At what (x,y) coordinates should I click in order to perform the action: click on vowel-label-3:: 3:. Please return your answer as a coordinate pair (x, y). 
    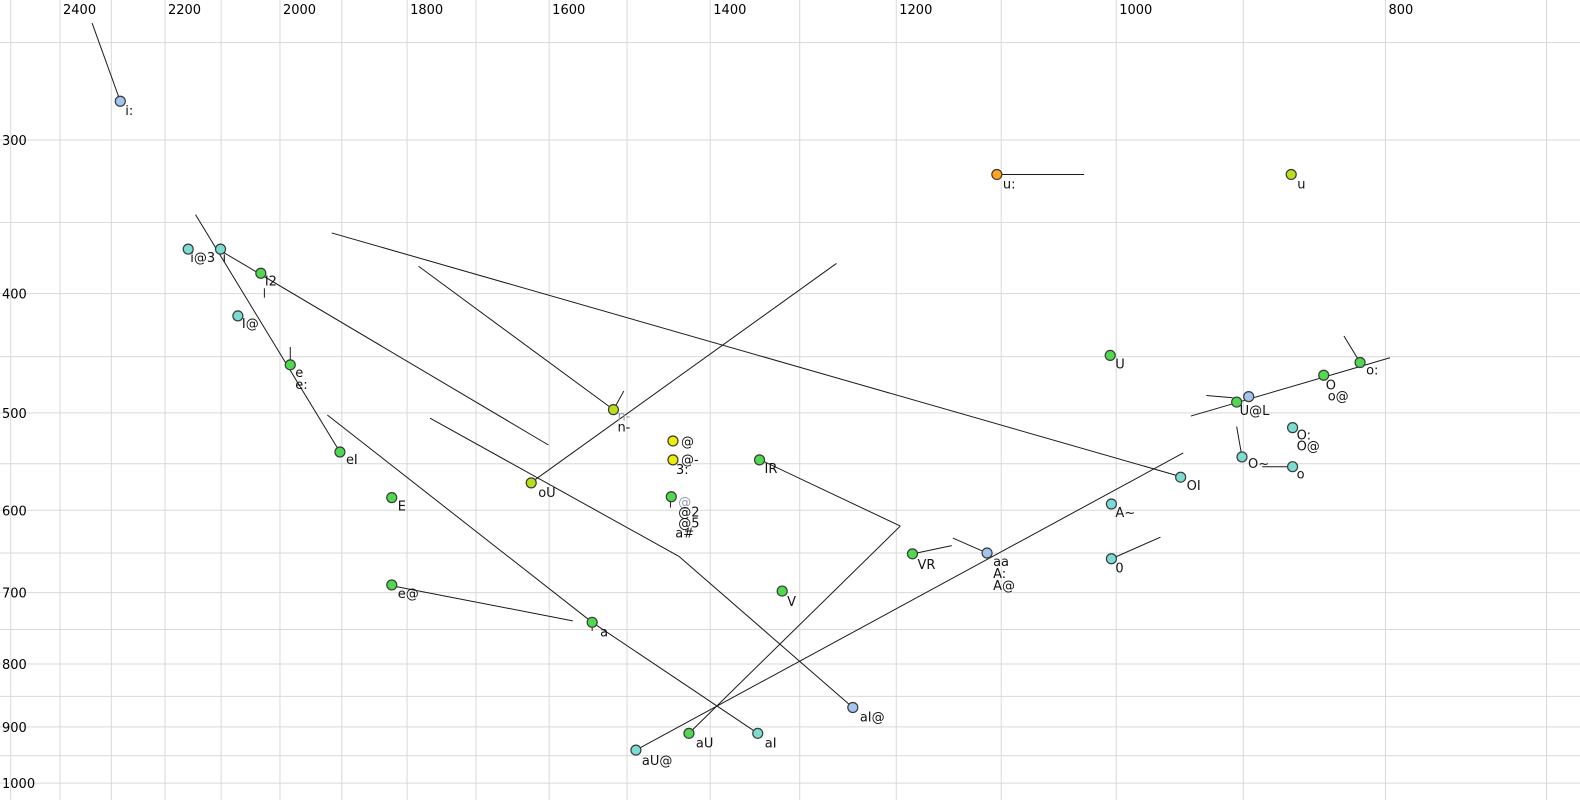
    Looking at the image, I should click on (682, 470).